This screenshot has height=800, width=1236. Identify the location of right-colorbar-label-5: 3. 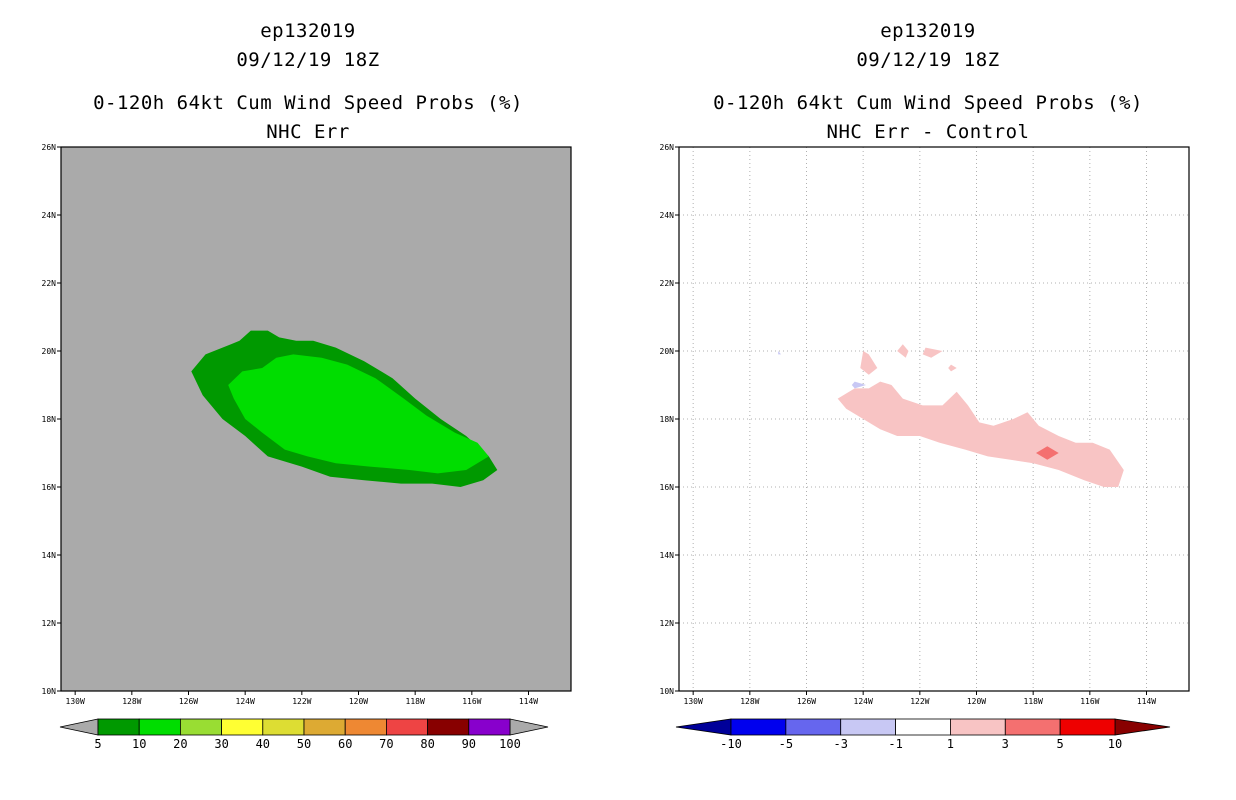
(1005, 744).